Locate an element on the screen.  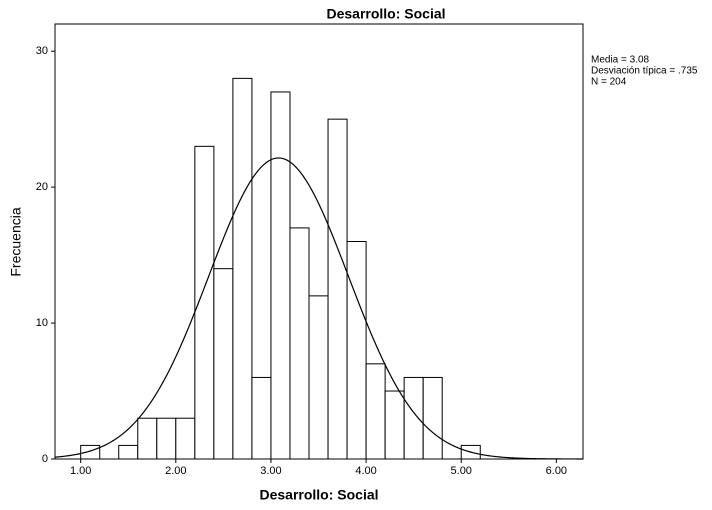
stats-label: Desviación típica = .735 is located at coordinates (644, 71).